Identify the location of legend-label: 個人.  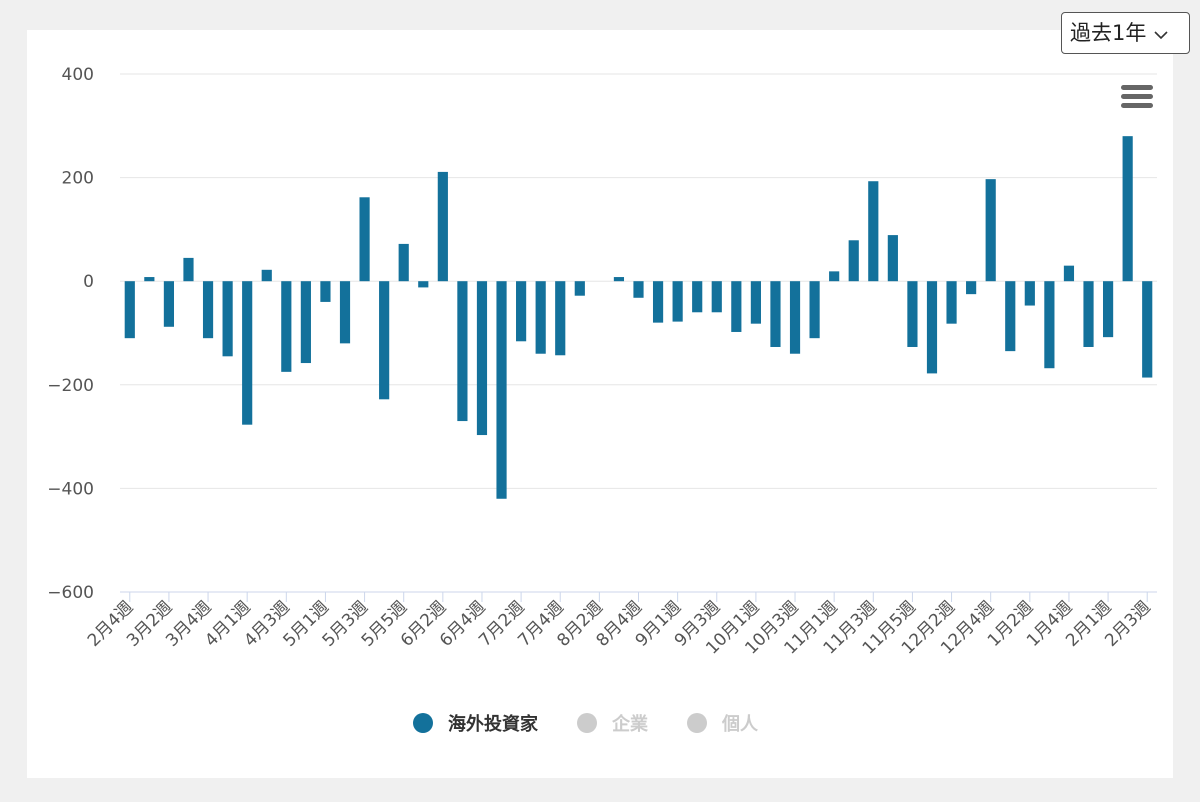
(740, 724).